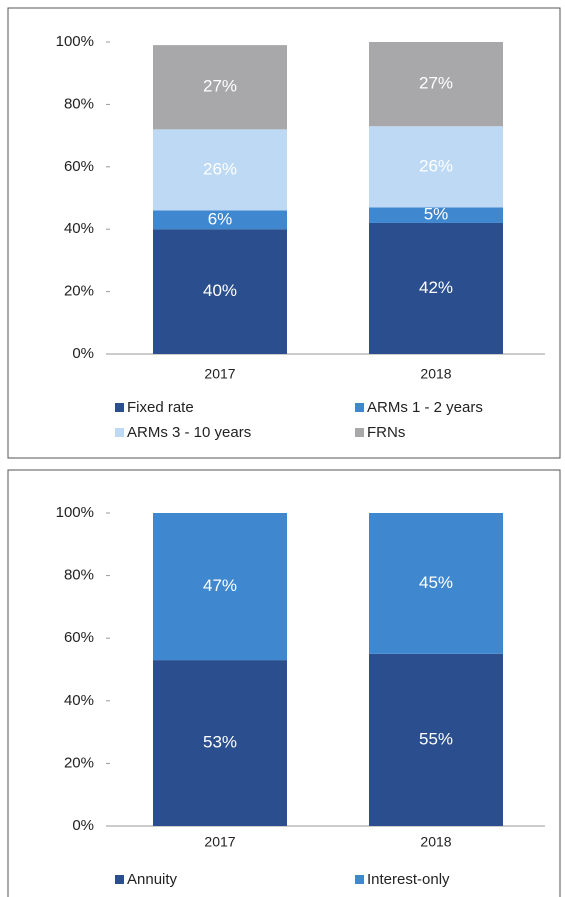 The width and height of the screenshot is (565, 897). I want to click on data-label: 6%, so click(220, 218).